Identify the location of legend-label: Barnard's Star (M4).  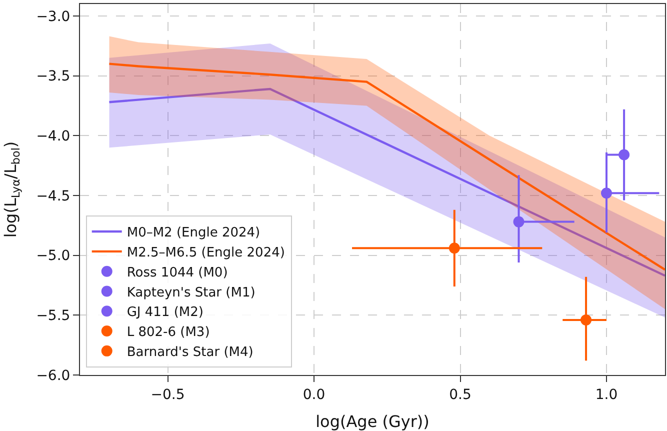
(190, 352).